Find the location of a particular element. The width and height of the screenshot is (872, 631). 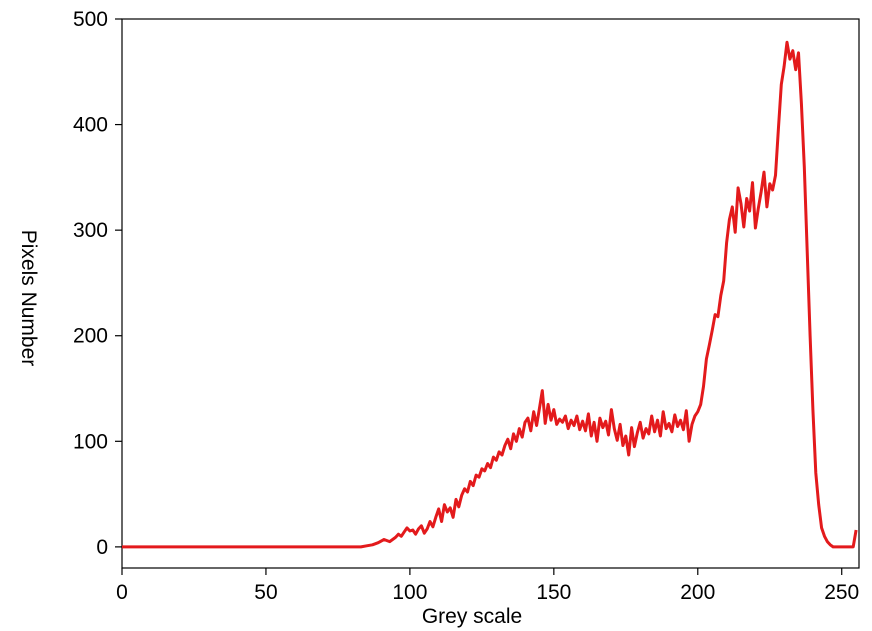

x-tick-label: 150 is located at coordinates (553, 592).